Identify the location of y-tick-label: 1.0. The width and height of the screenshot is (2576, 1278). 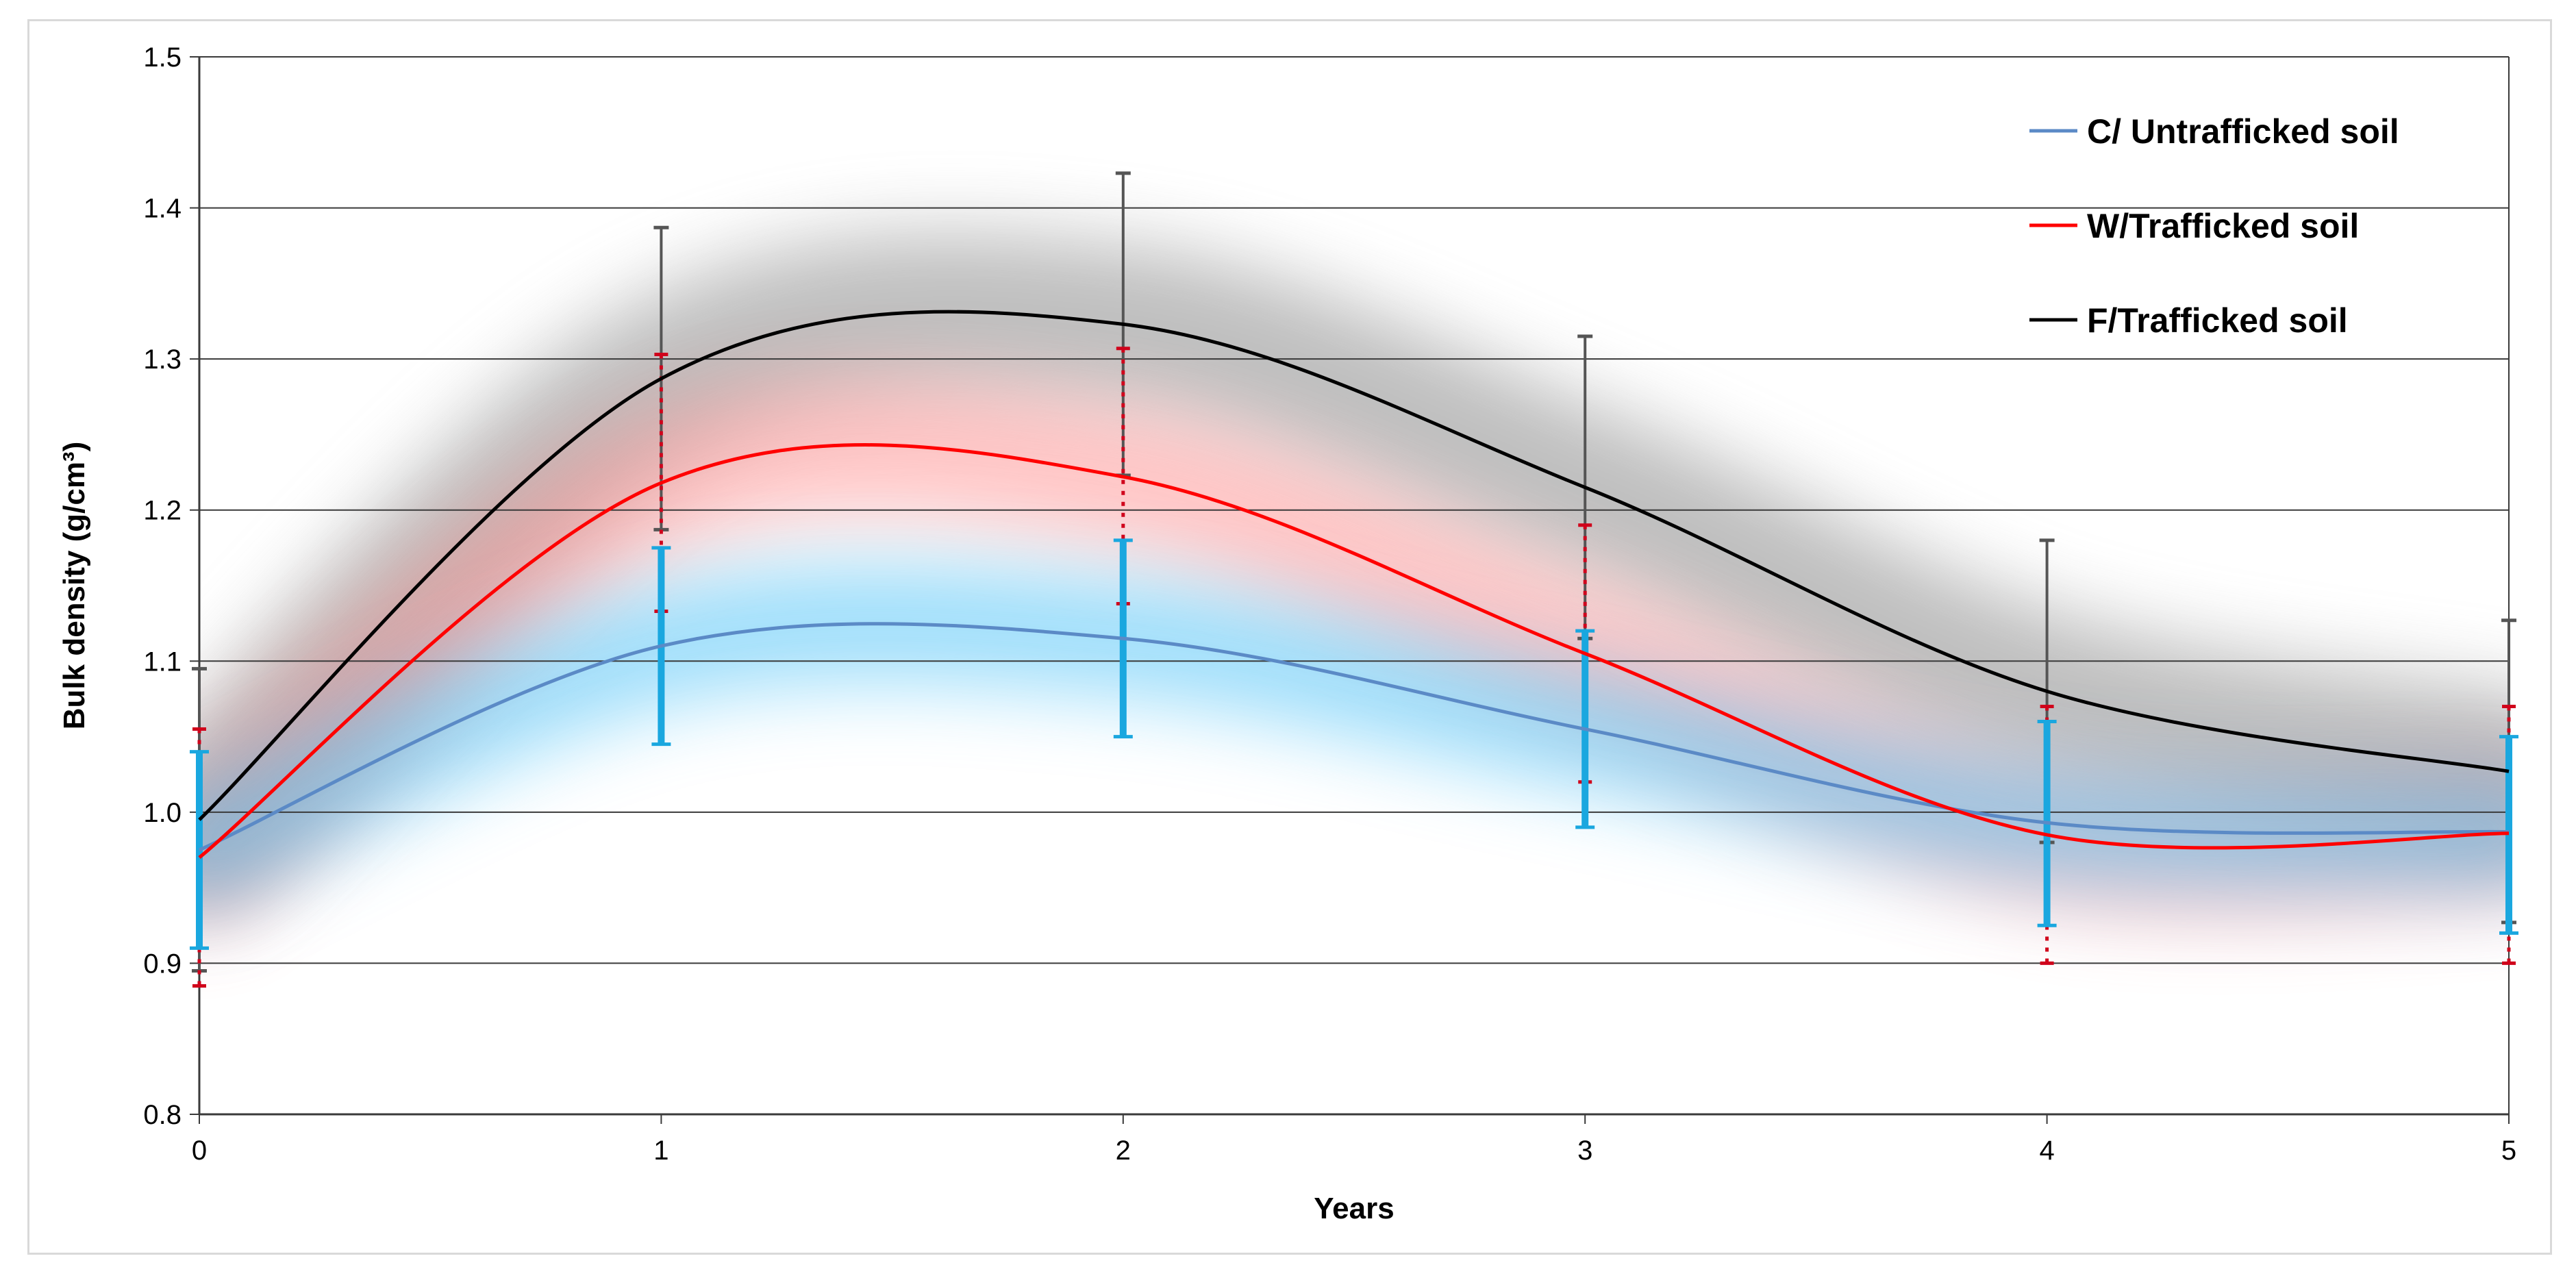
(162, 813).